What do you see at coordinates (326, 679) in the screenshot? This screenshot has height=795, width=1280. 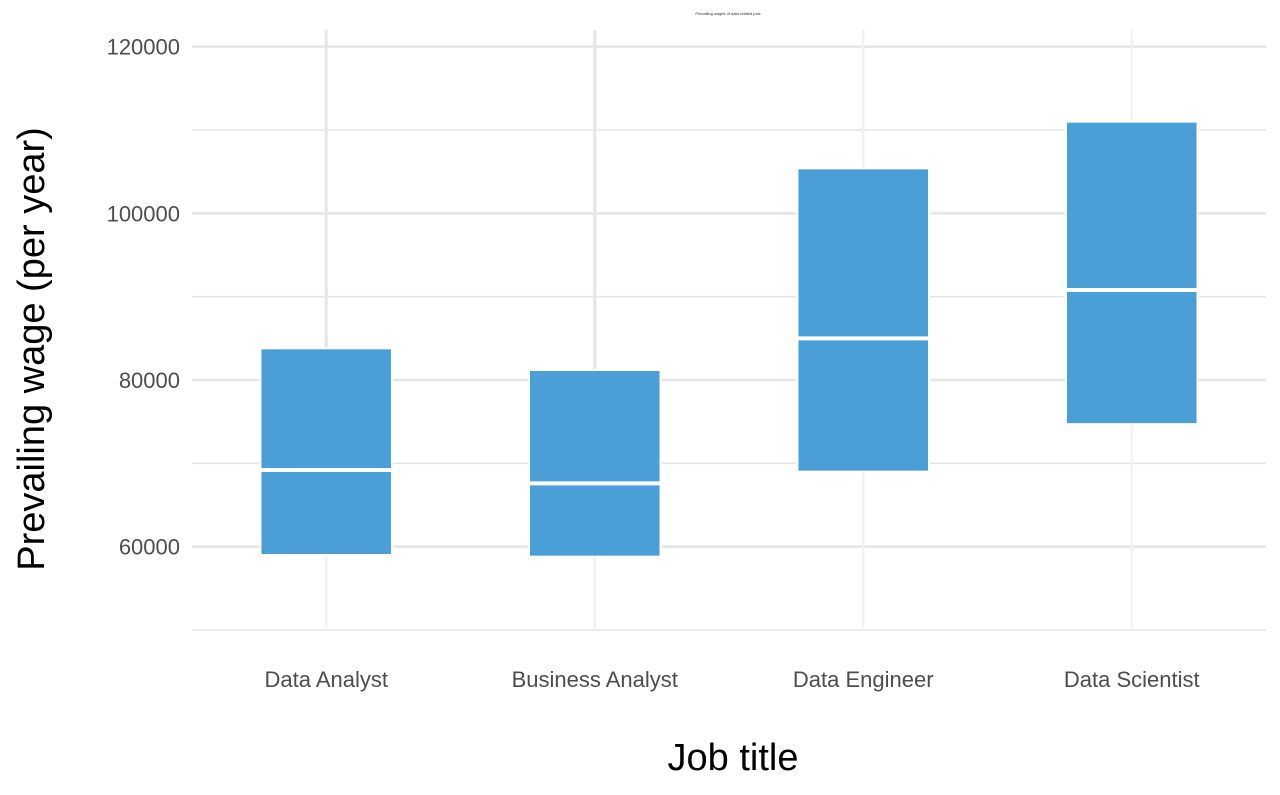 I see `x-tick-label: Data Analyst` at bounding box center [326, 679].